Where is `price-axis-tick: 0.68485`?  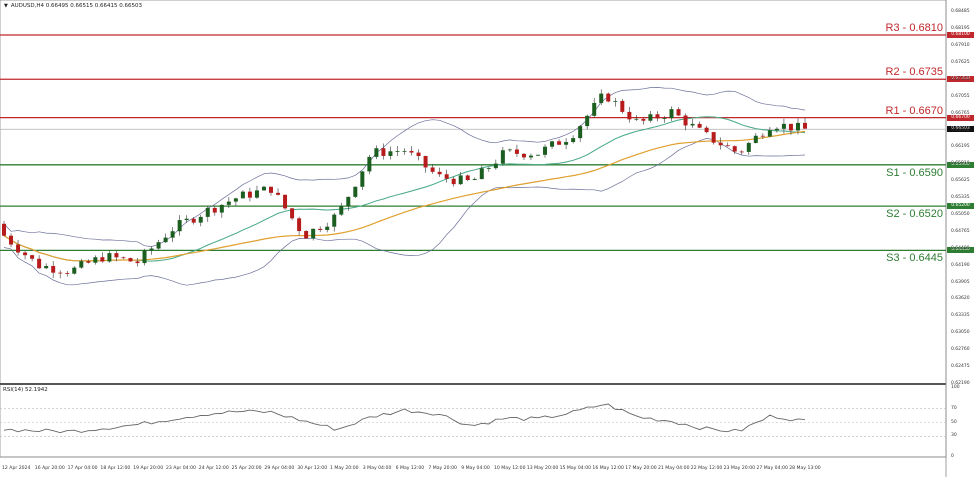 price-axis-tick: 0.68485 is located at coordinates (960, 12).